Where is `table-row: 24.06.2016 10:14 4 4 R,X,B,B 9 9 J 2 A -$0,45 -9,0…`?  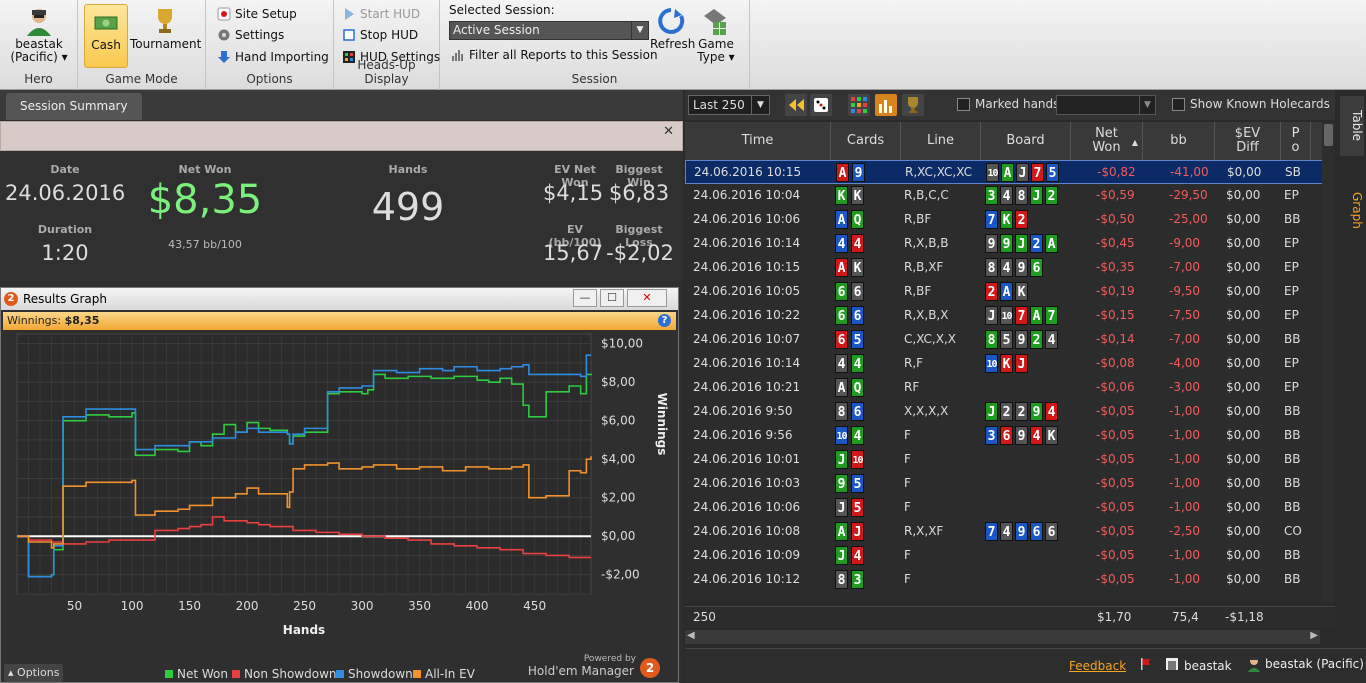 table-row: 24.06.2016 10:14 4 4 R,X,B,B 9 9 J 2 A -$0,45 -9,0… is located at coordinates (1010, 244).